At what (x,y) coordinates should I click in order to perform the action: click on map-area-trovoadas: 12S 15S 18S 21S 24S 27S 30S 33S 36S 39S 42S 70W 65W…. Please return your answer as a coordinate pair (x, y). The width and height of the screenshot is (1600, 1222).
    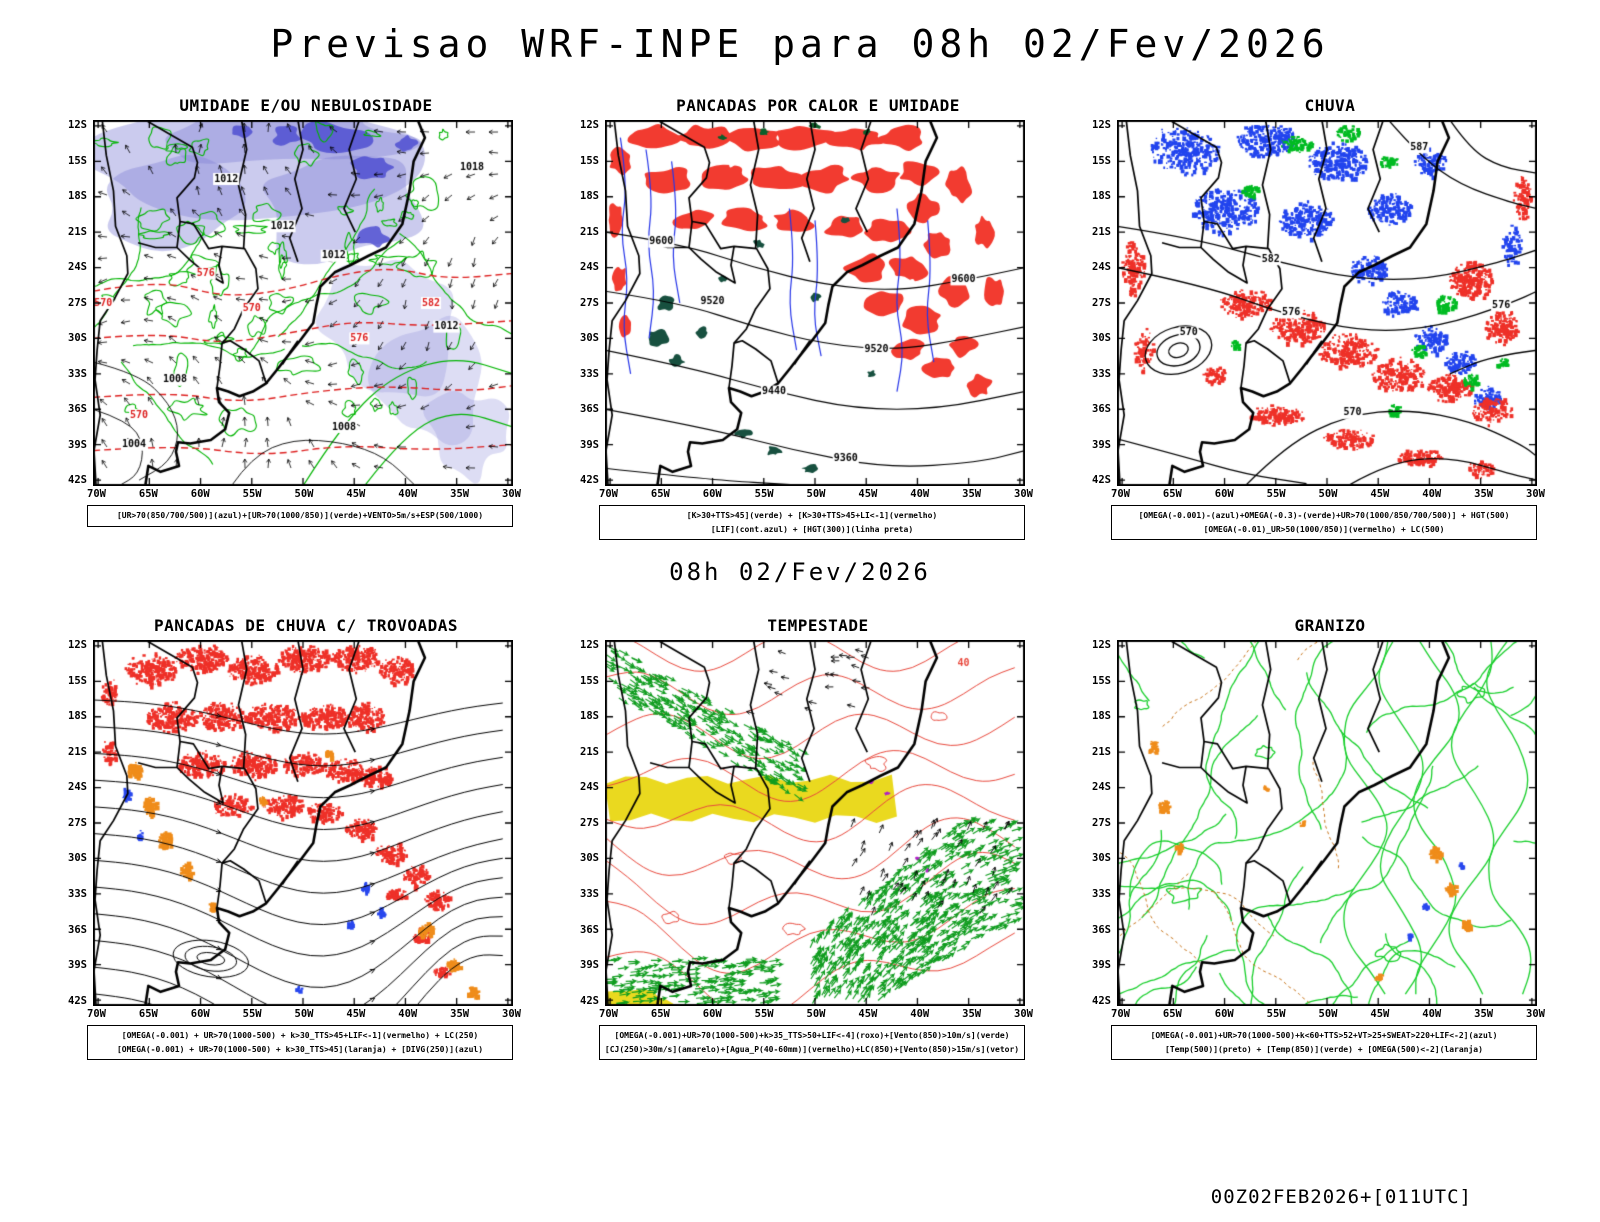
    Looking at the image, I should click on (294, 830).